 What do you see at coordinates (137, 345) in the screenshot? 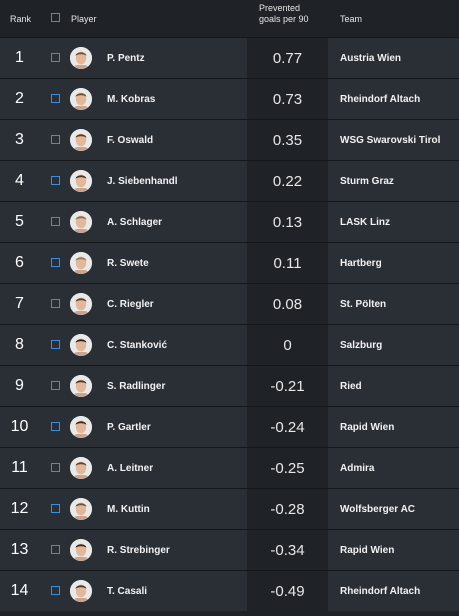
I see `player-name: C. Stanković` at bounding box center [137, 345].